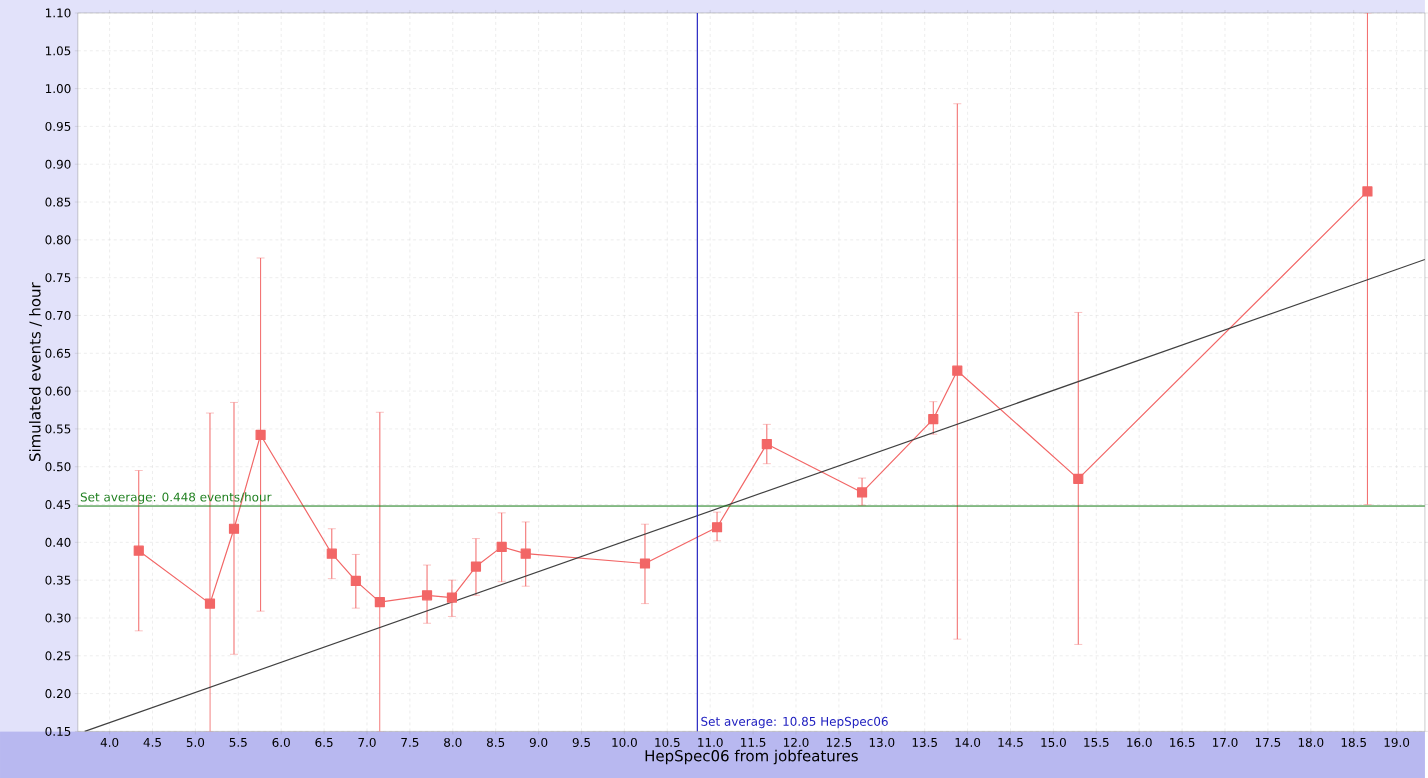 The height and width of the screenshot is (778, 1428). I want to click on x-tick-label: 6.5, so click(324, 742).